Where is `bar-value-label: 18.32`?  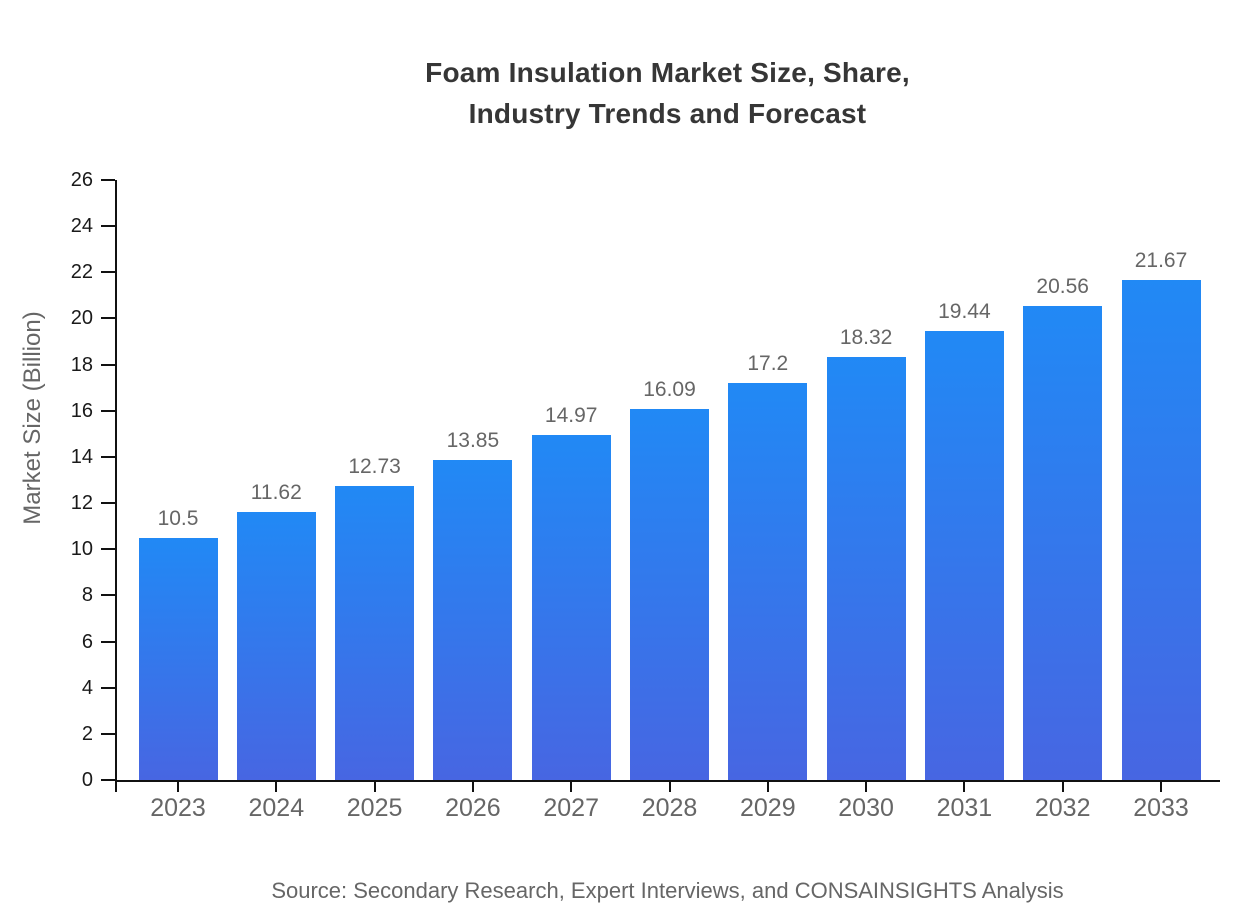 bar-value-label: 18.32 is located at coordinates (866, 338).